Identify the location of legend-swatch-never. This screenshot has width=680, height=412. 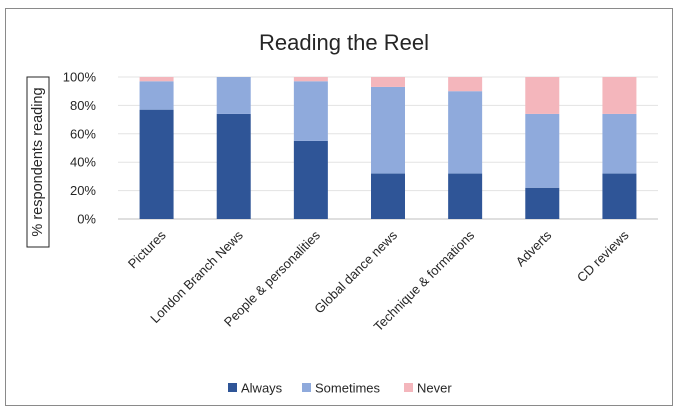
(408, 387).